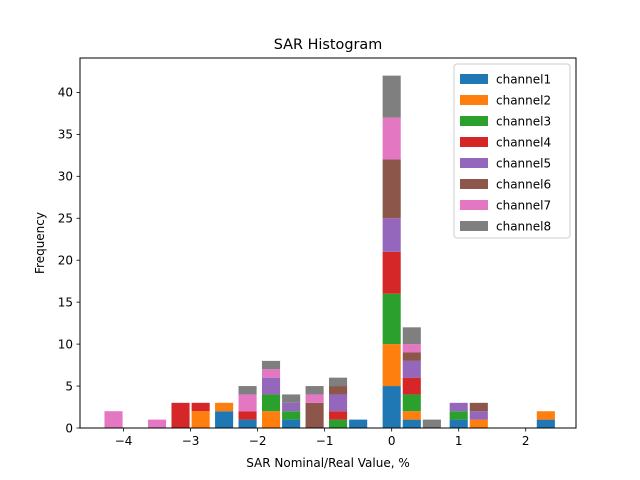  I want to click on legend-swatch-channel4, so click(474, 142).